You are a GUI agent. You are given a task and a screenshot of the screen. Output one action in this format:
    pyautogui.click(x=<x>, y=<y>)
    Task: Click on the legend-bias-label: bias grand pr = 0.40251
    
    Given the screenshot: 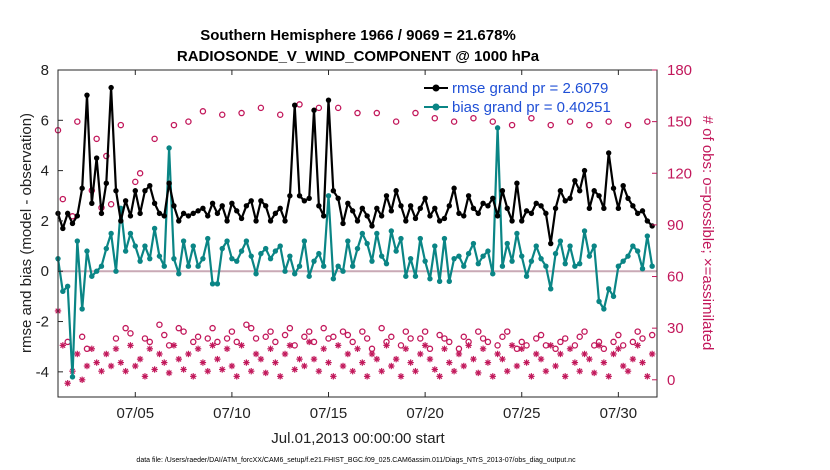 What is the action you would take?
    pyautogui.click(x=531, y=107)
    